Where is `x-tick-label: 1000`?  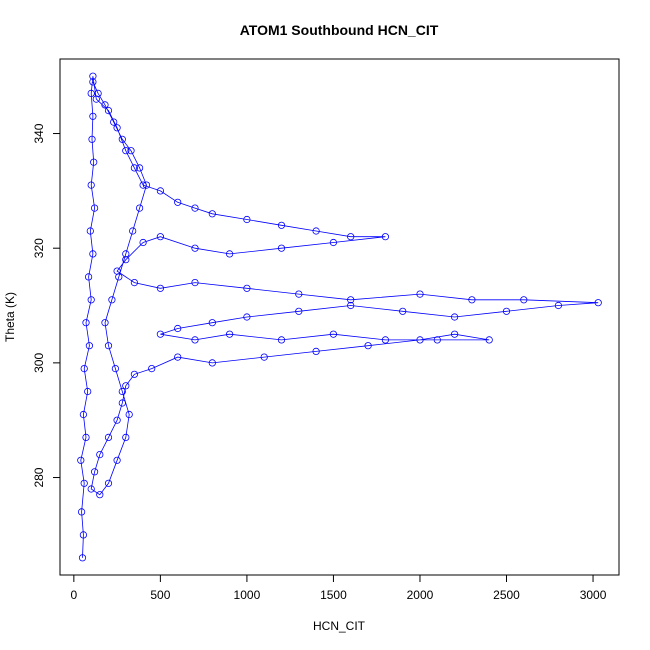 x-tick-label: 1000 is located at coordinates (247, 595).